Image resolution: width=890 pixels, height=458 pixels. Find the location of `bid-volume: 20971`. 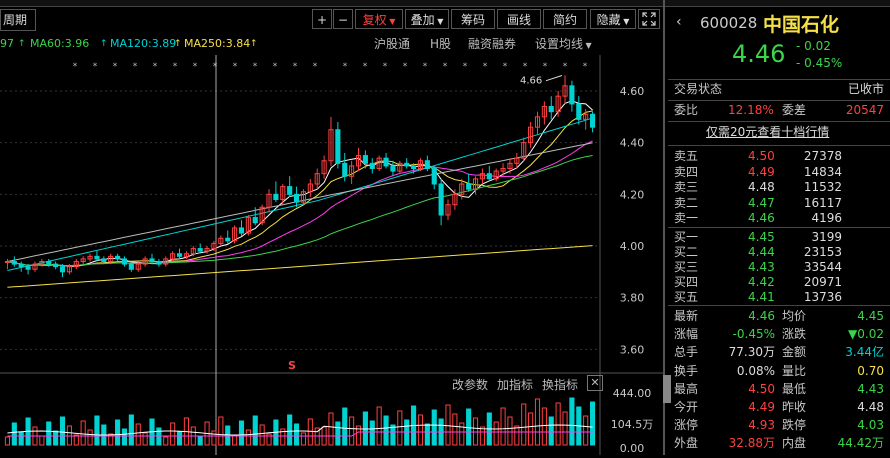

bid-volume: 20971 is located at coordinates (822, 282).